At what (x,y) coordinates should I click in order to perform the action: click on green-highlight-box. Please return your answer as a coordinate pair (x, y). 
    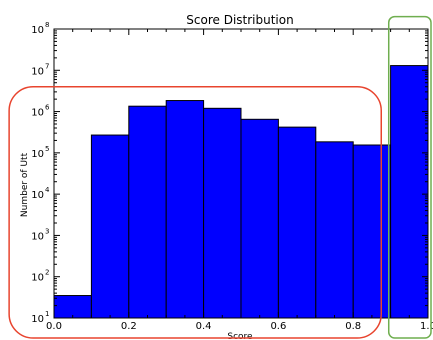
    Looking at the image, I should click on (409, 177).